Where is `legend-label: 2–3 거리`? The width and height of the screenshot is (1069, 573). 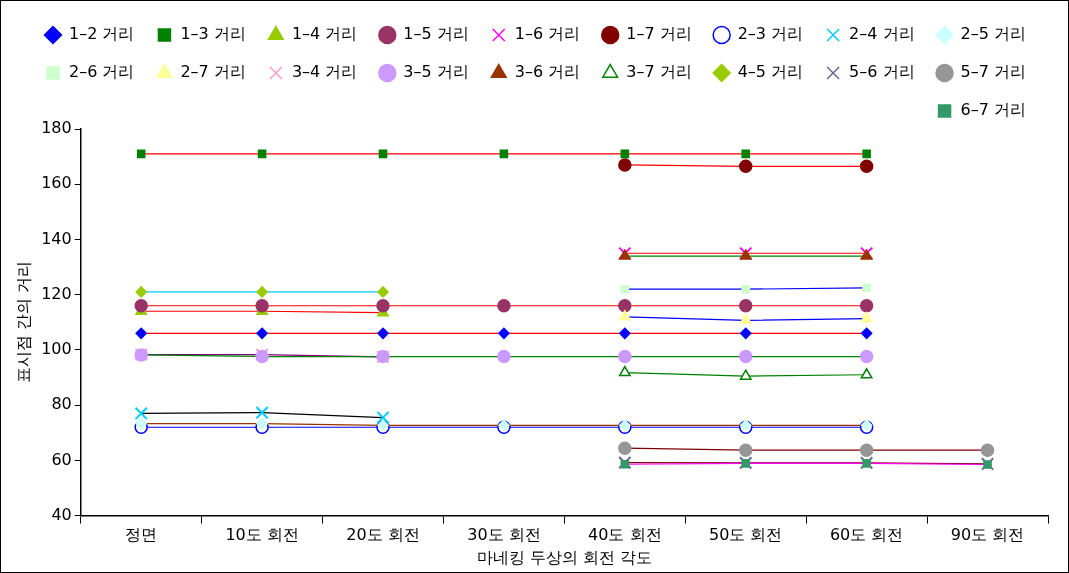
legend-label: 2–3 거리 is located at coordinates (770, 34).